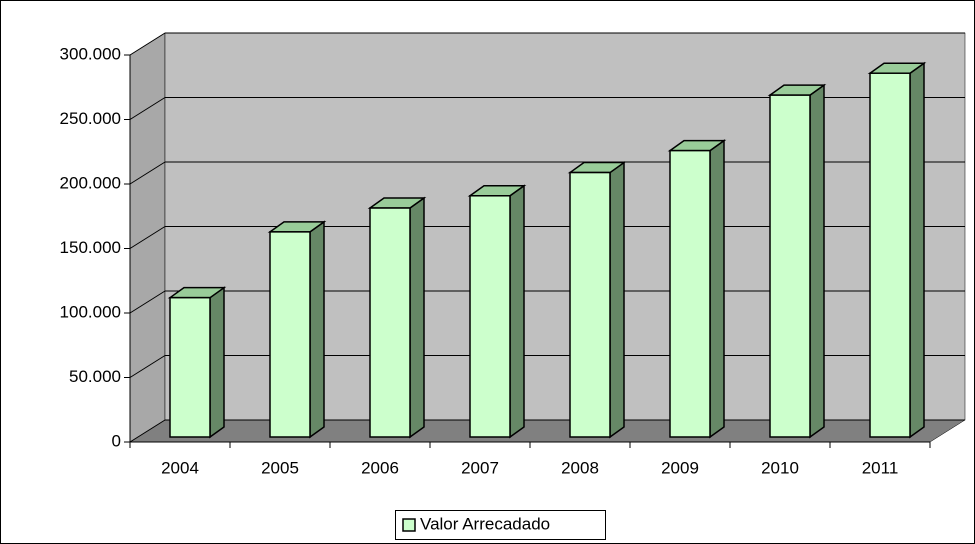 The height and width of the screenshot is (544, 975). What do you see at coordinates (480, 467) in the screenshot?
I see `x-tick-label: 2007` at bounding box center [480, 467].